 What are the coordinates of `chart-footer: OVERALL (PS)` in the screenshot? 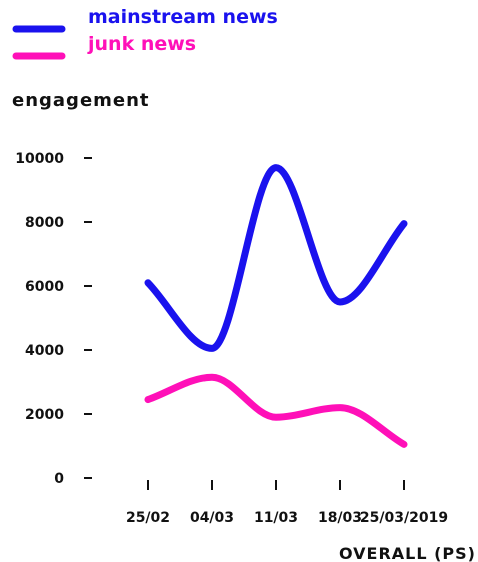 It's located at (407, 553).